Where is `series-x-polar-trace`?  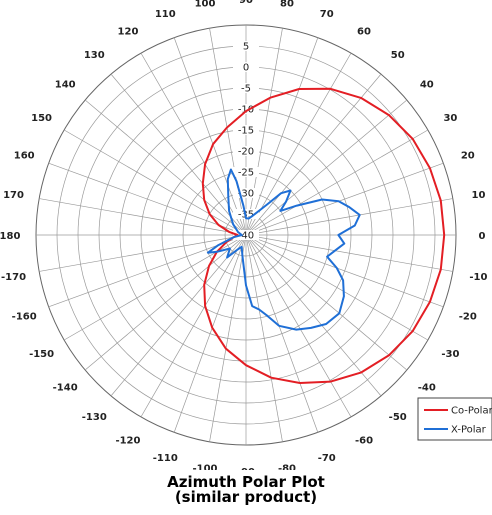 series-x-polar-trace is located at coordinates (283, 249).